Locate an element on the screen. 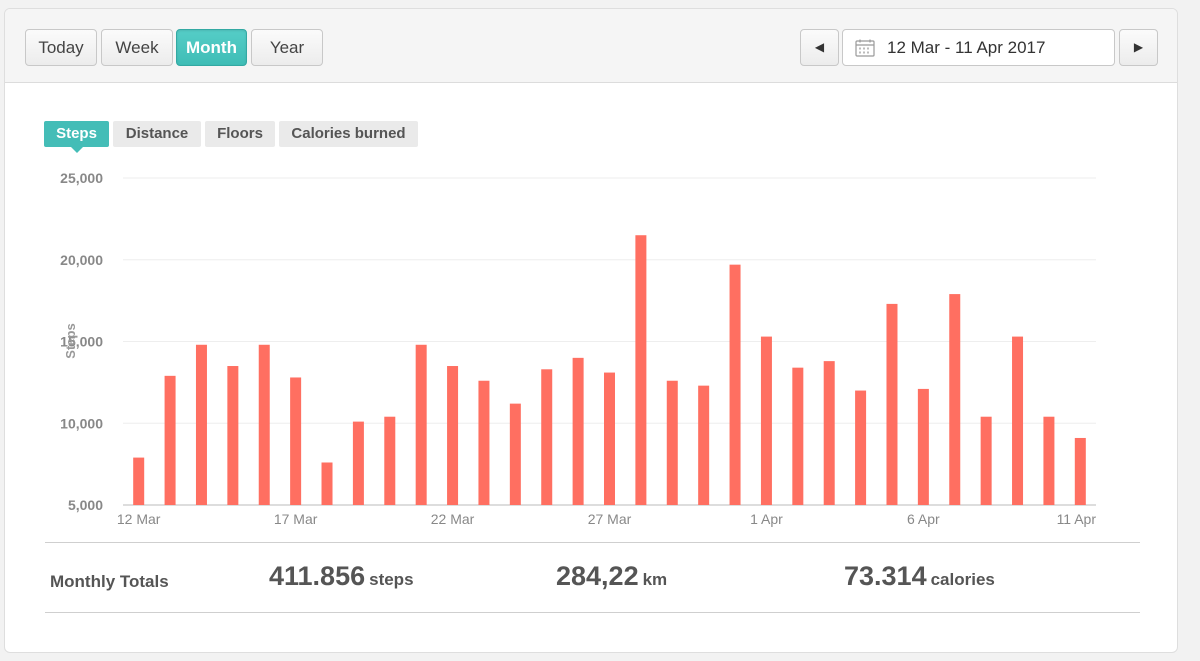 The image size is (1200, 661). total-distance-value: 284,22 is located at coordinates (597, 576).